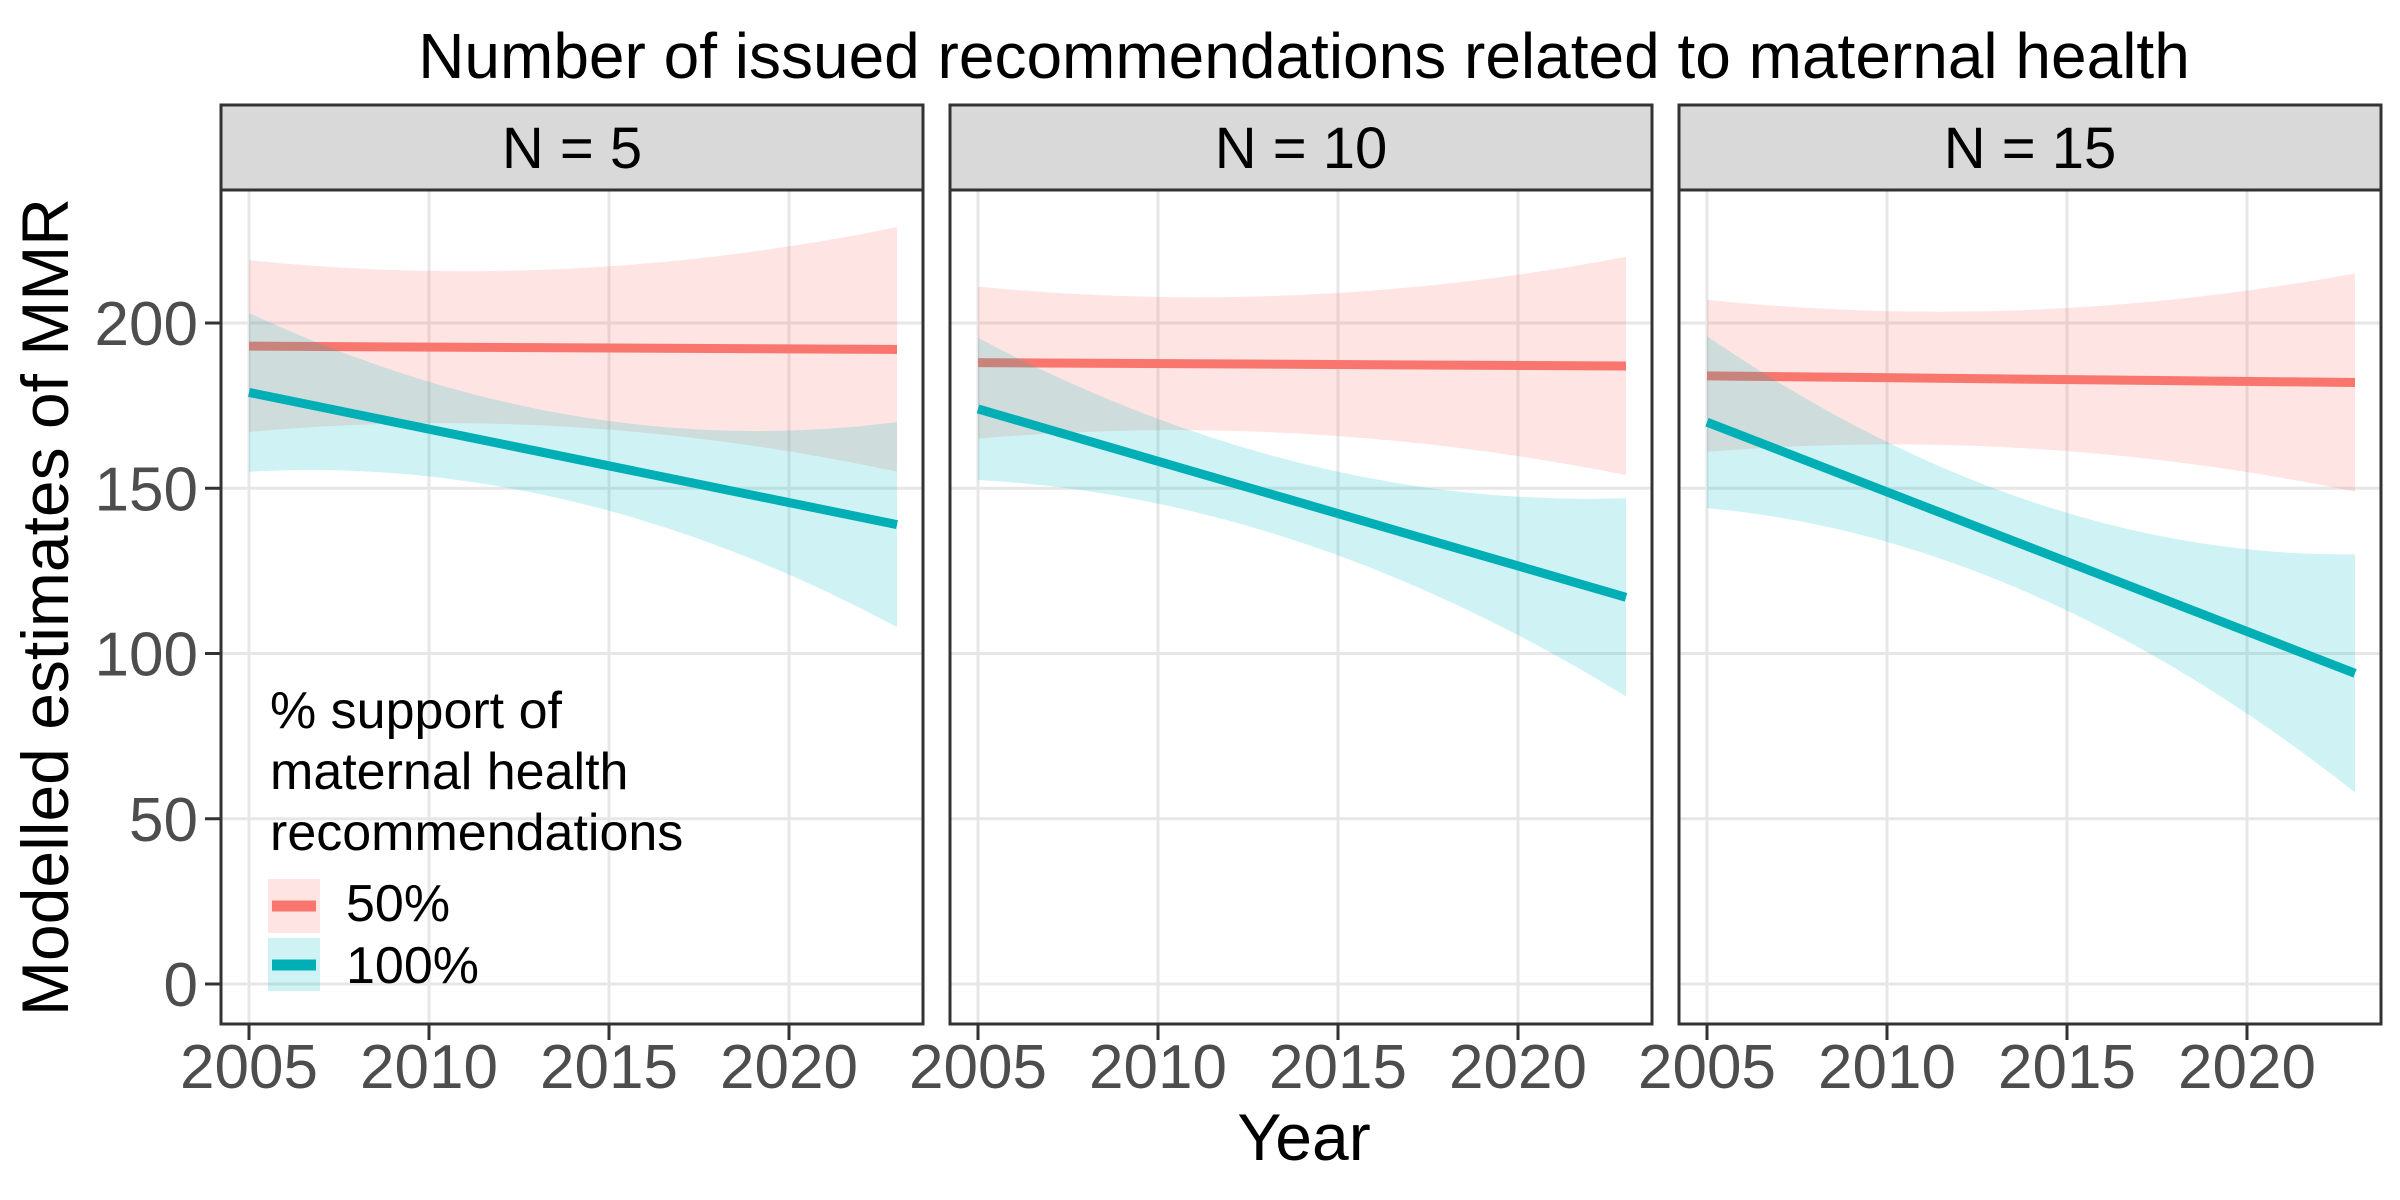 Image resolution: width=2400 pixels, height=1200 pixels. Describe the element at coordinates (45, 607) in the screenshot. I see `y-axis-title: Modelled estimates of MMR` at that location.